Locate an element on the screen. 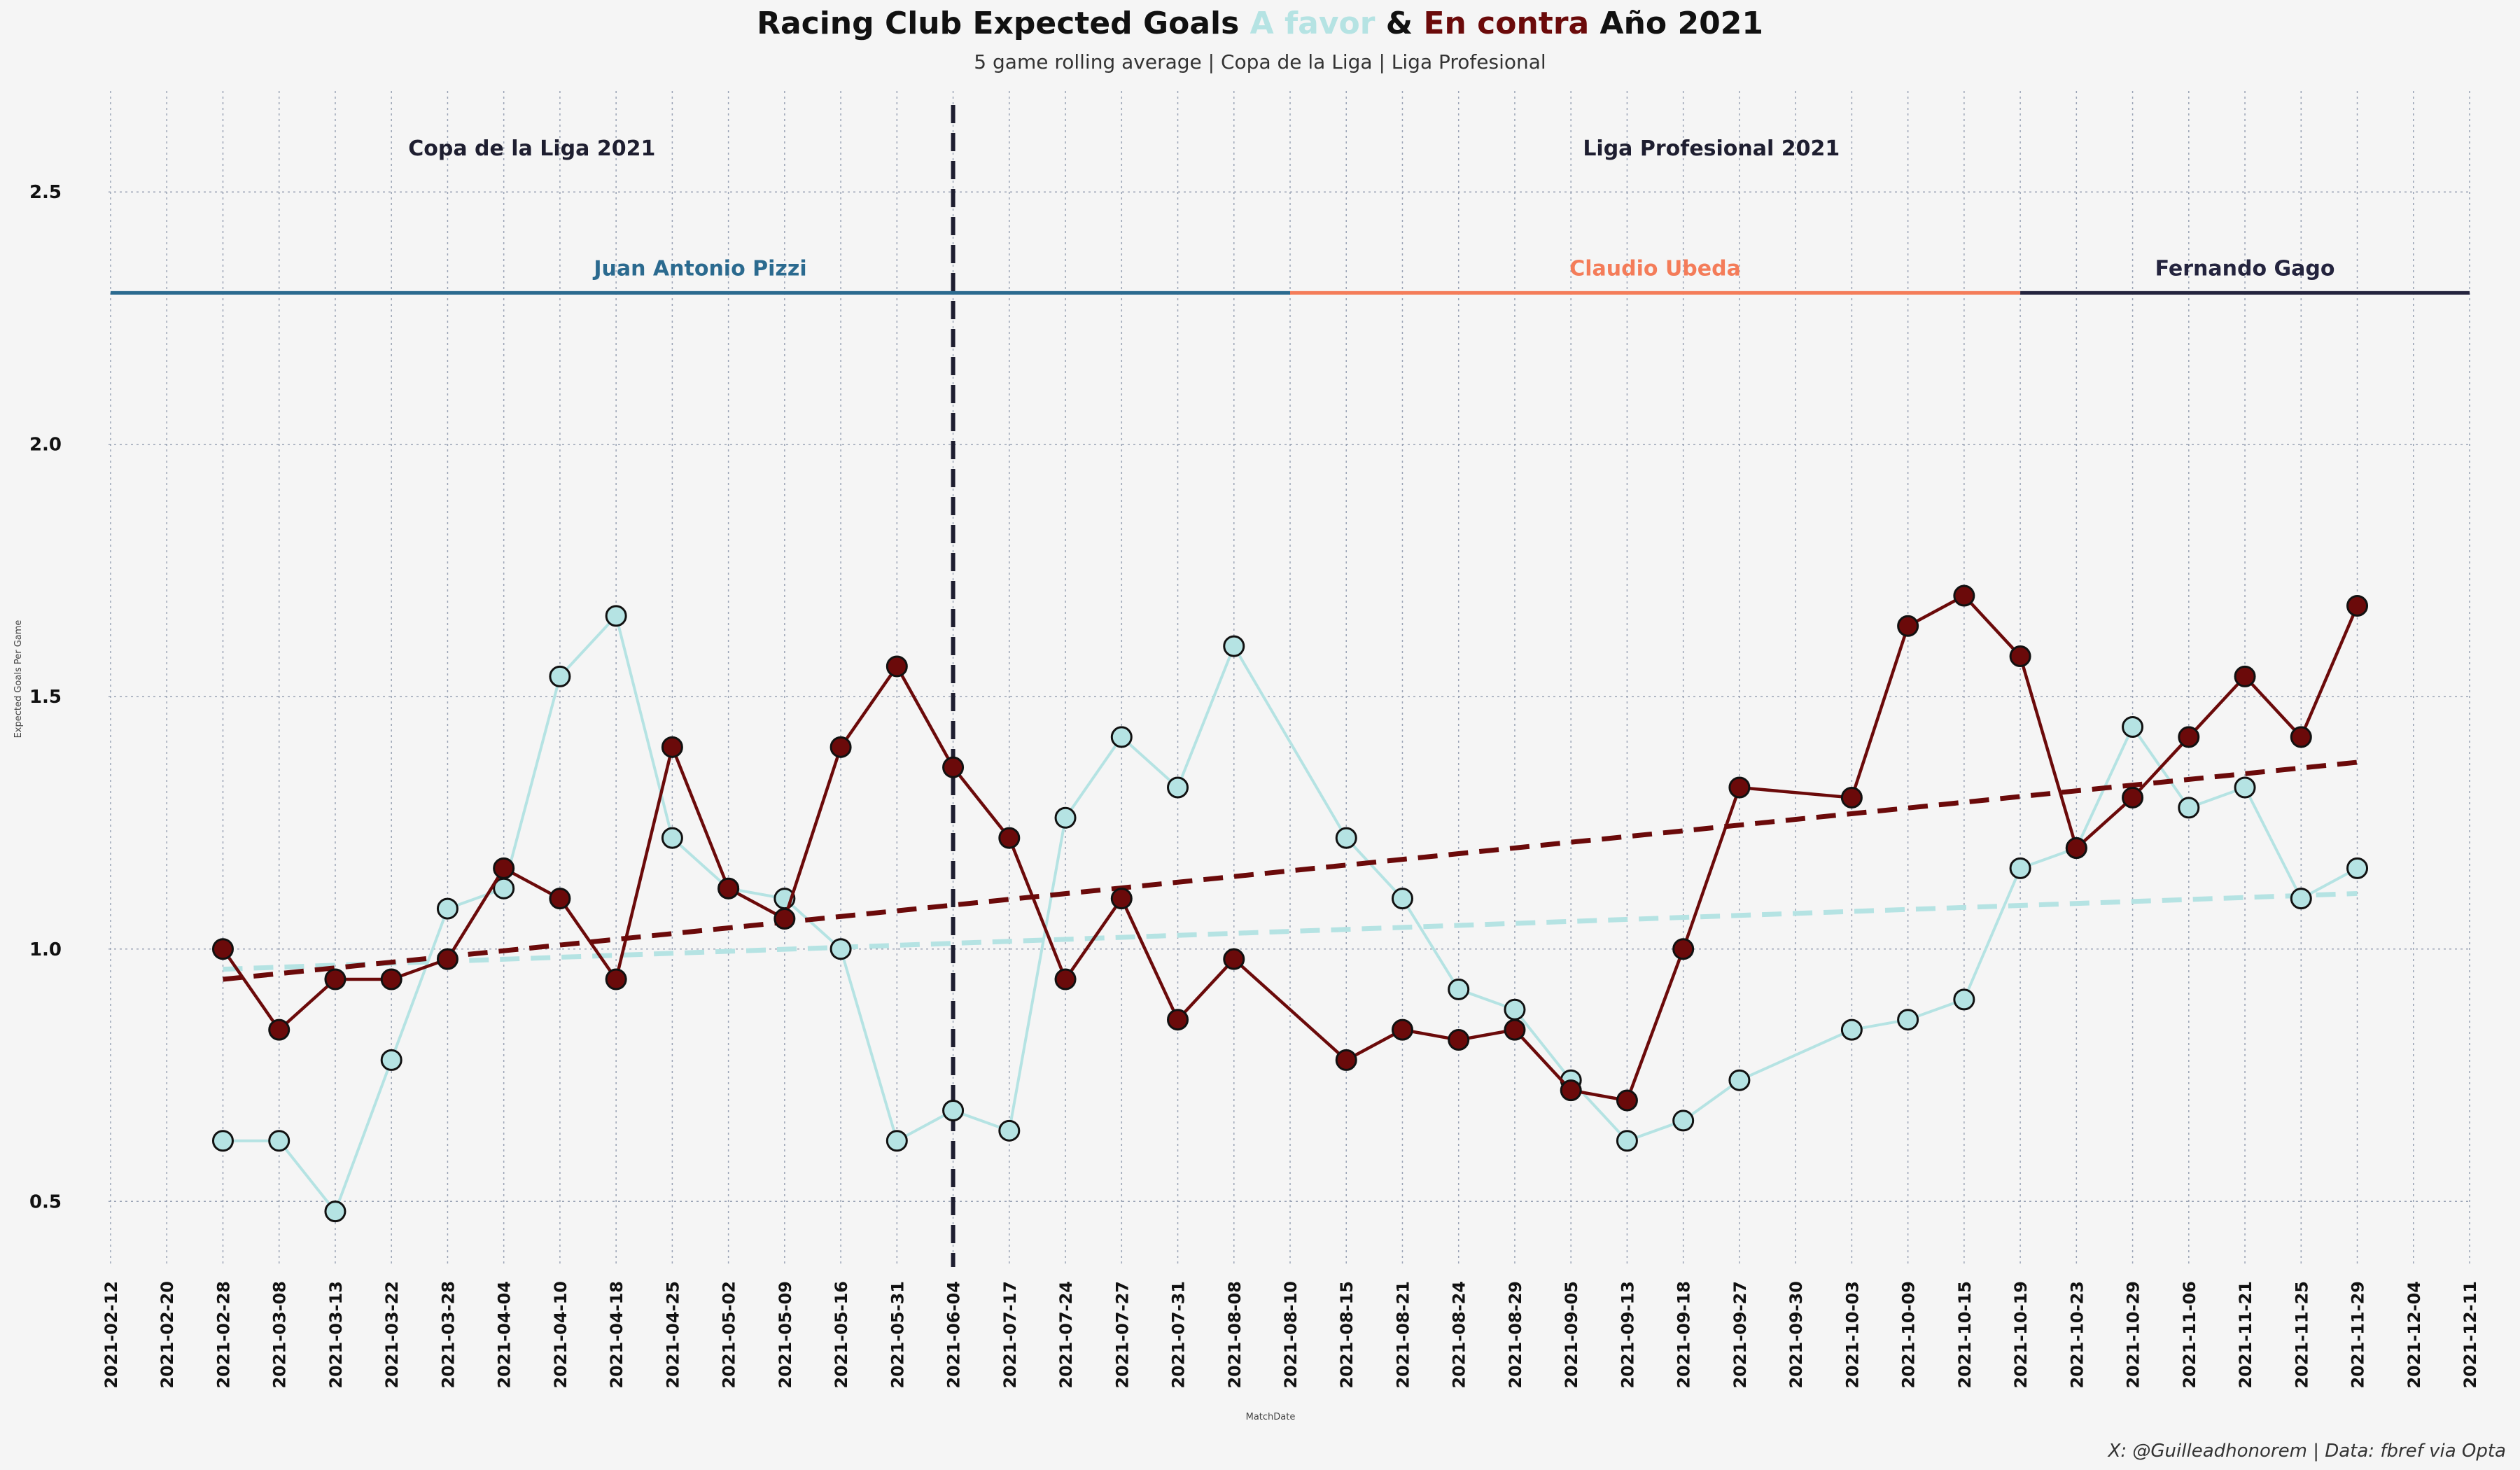 This screenshot has width=2520, height=1470. y-tick-label: 1.5 is located at coordinates (45, 697).